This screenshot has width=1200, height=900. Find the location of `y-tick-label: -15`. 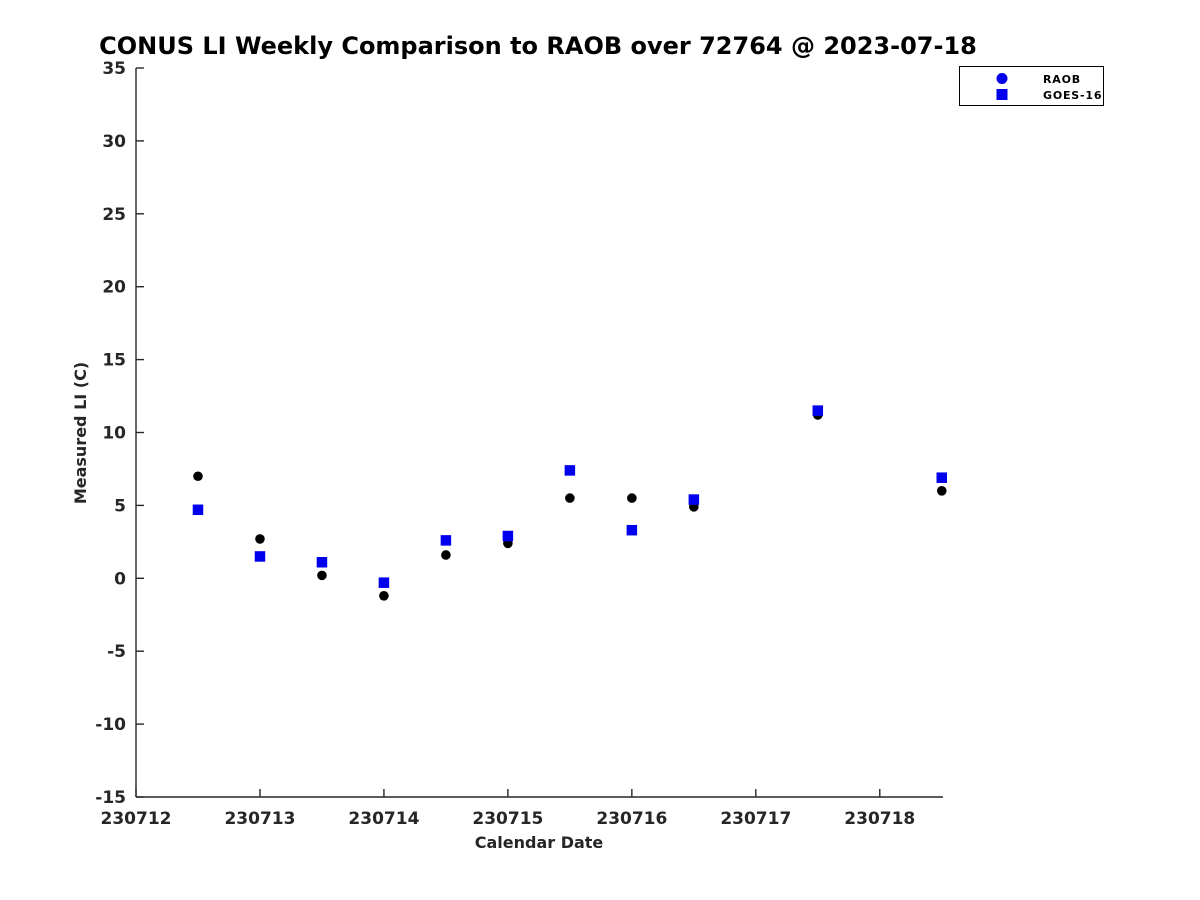

y-tick-label: -15 is located at coordinates (110, 798).